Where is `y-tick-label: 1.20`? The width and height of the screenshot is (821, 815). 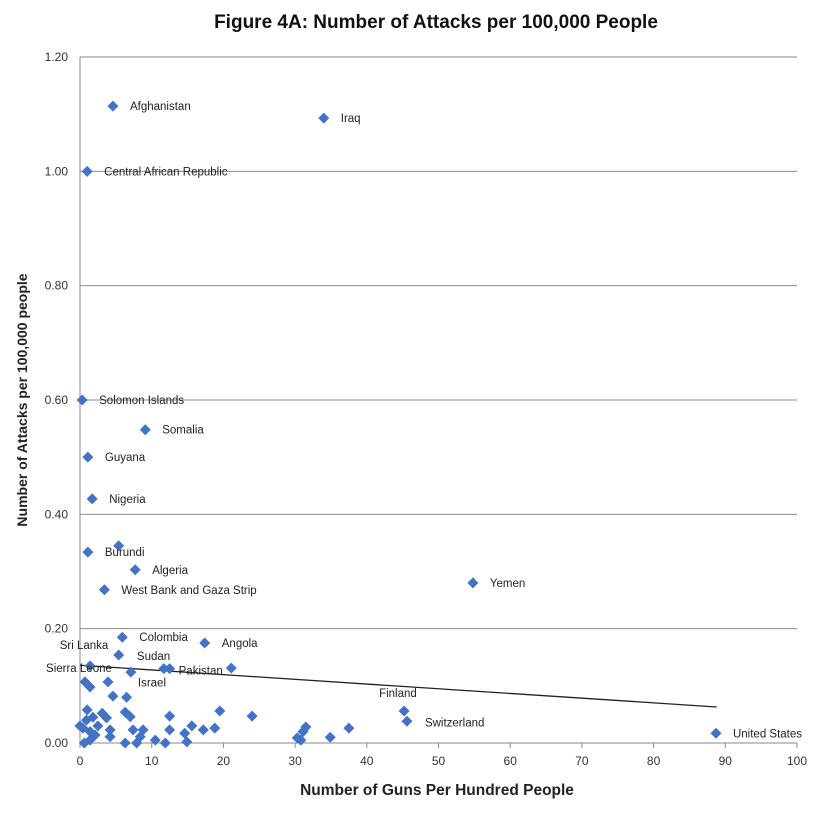 y-tick-label: 1.20 is located at coordinates (57, 57).